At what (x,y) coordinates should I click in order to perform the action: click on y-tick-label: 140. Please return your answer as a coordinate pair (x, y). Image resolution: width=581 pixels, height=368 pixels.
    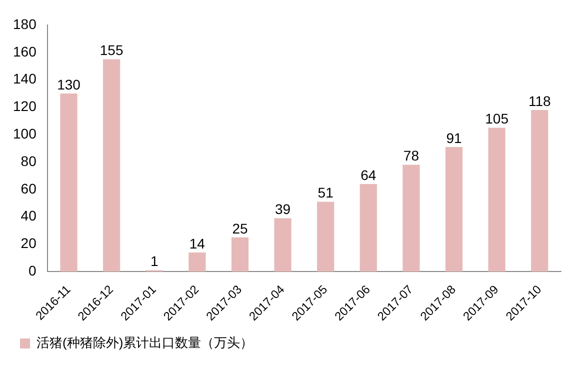
    Looking at the image, I should click on (25, 78).